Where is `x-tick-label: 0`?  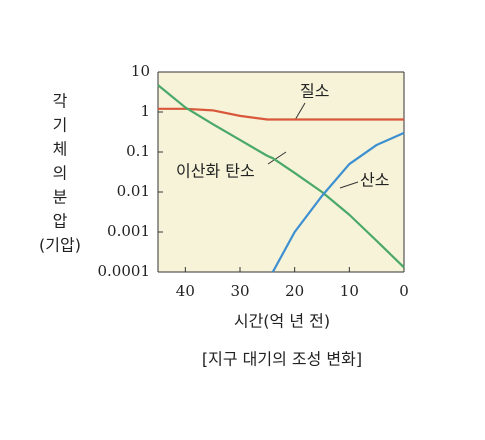
x-tick-label: 0 is located at coordinates (404, 291).